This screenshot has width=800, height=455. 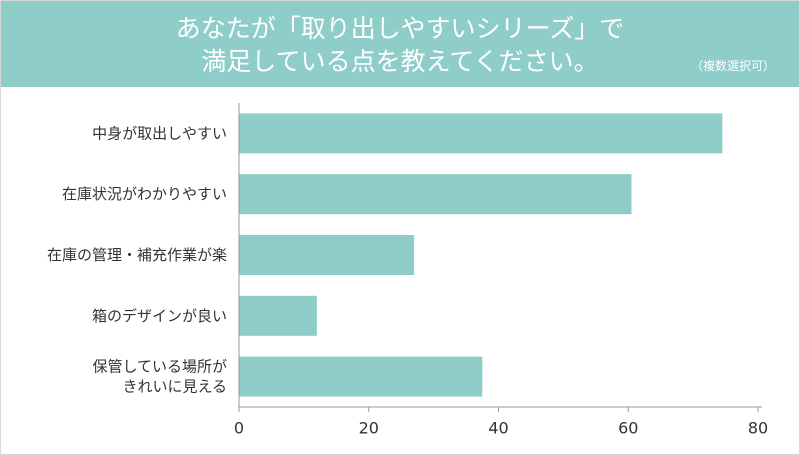 What do you see at coordinates (239, 428) in the screenshot?
I see `x-tick-label-0: 0` at bounding box center [239, 428].